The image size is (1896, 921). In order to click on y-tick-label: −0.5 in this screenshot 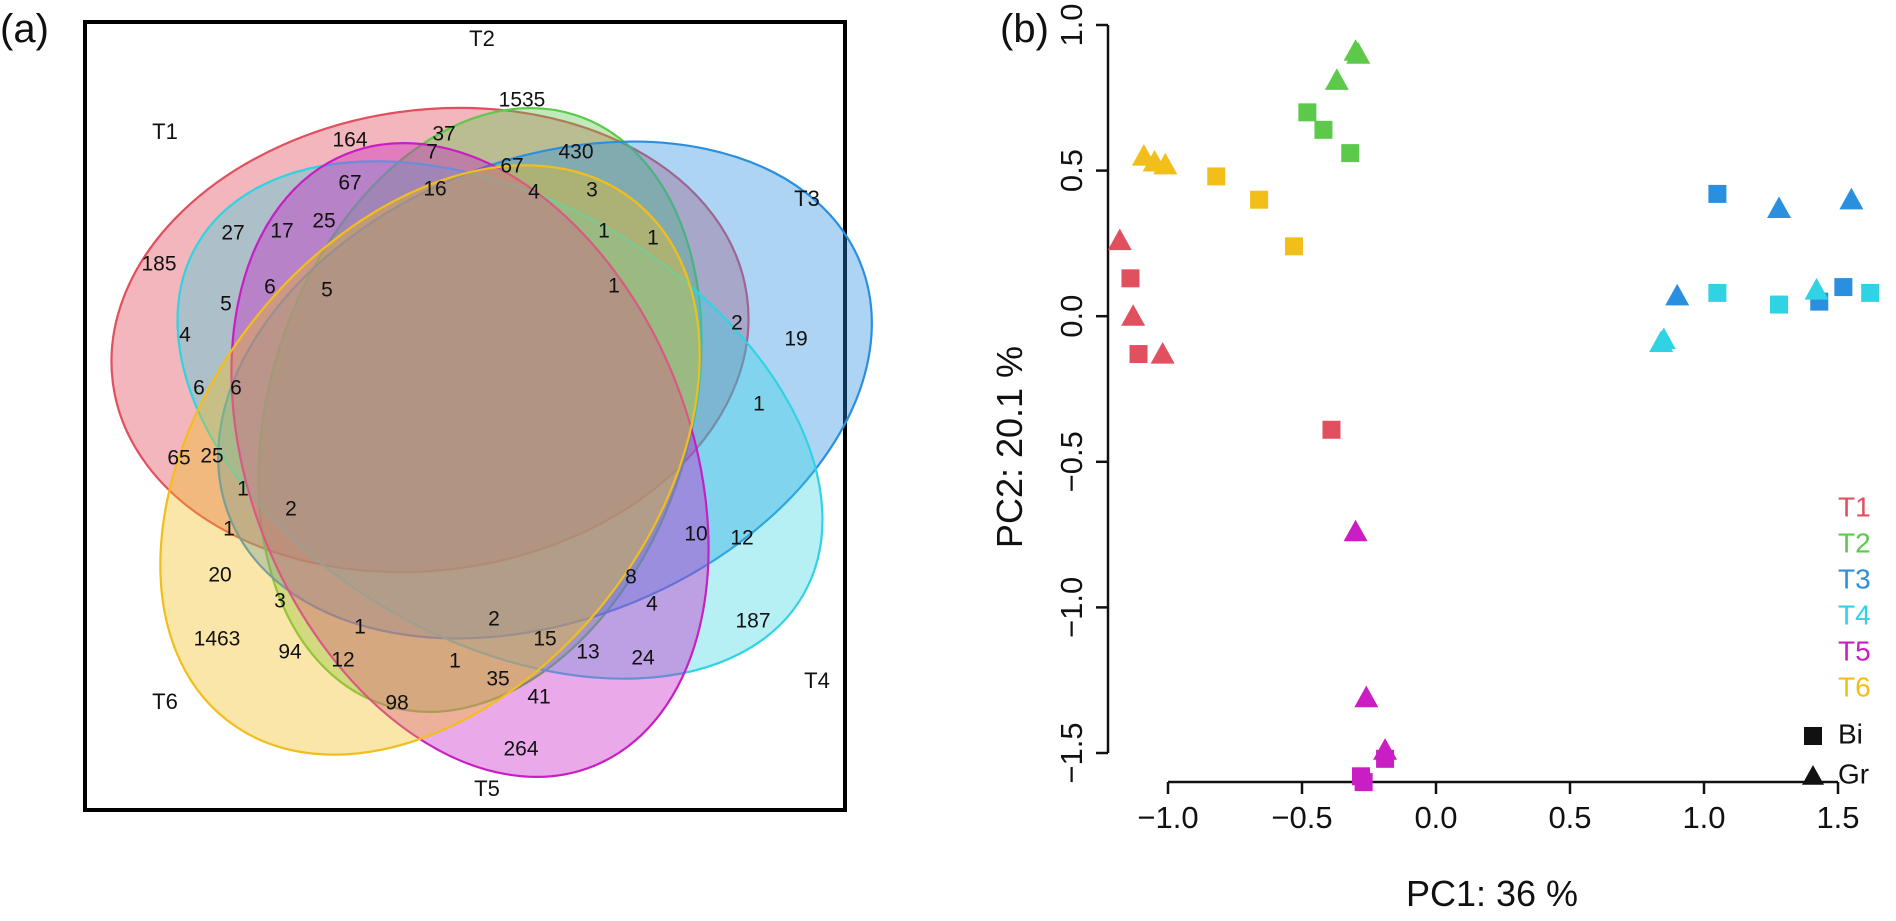, I will do `click(1071, 461)`.